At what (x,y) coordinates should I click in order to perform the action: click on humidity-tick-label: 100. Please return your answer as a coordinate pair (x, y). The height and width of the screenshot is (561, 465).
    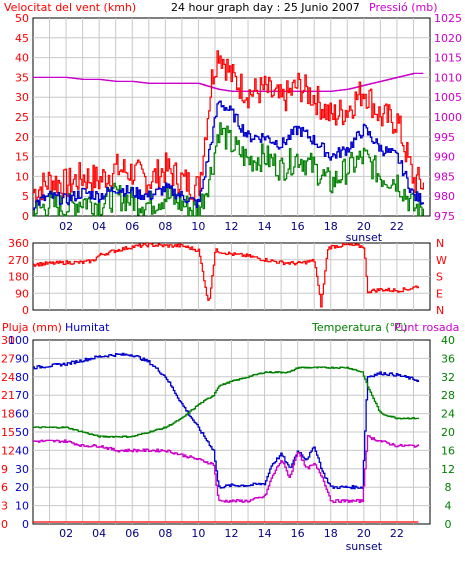
    Looking at the image, I should click on (18, 340).